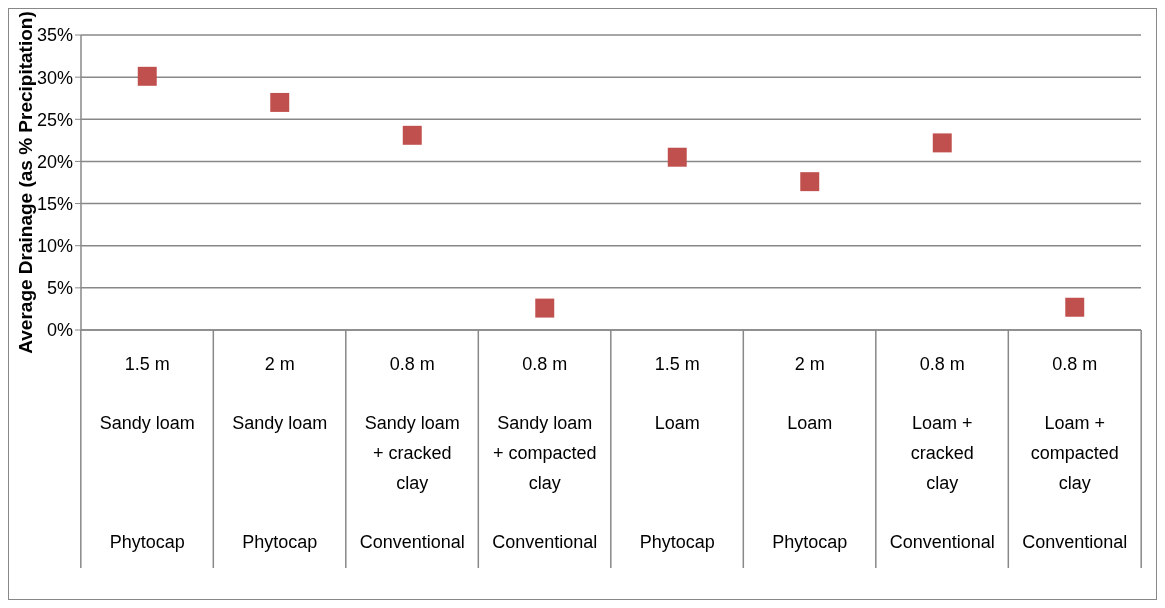  Describe the element at coordinates (942, 453) in the screenshot. I see `category-label: 0.8 m Loam + cracked clay Conventional` at that location.